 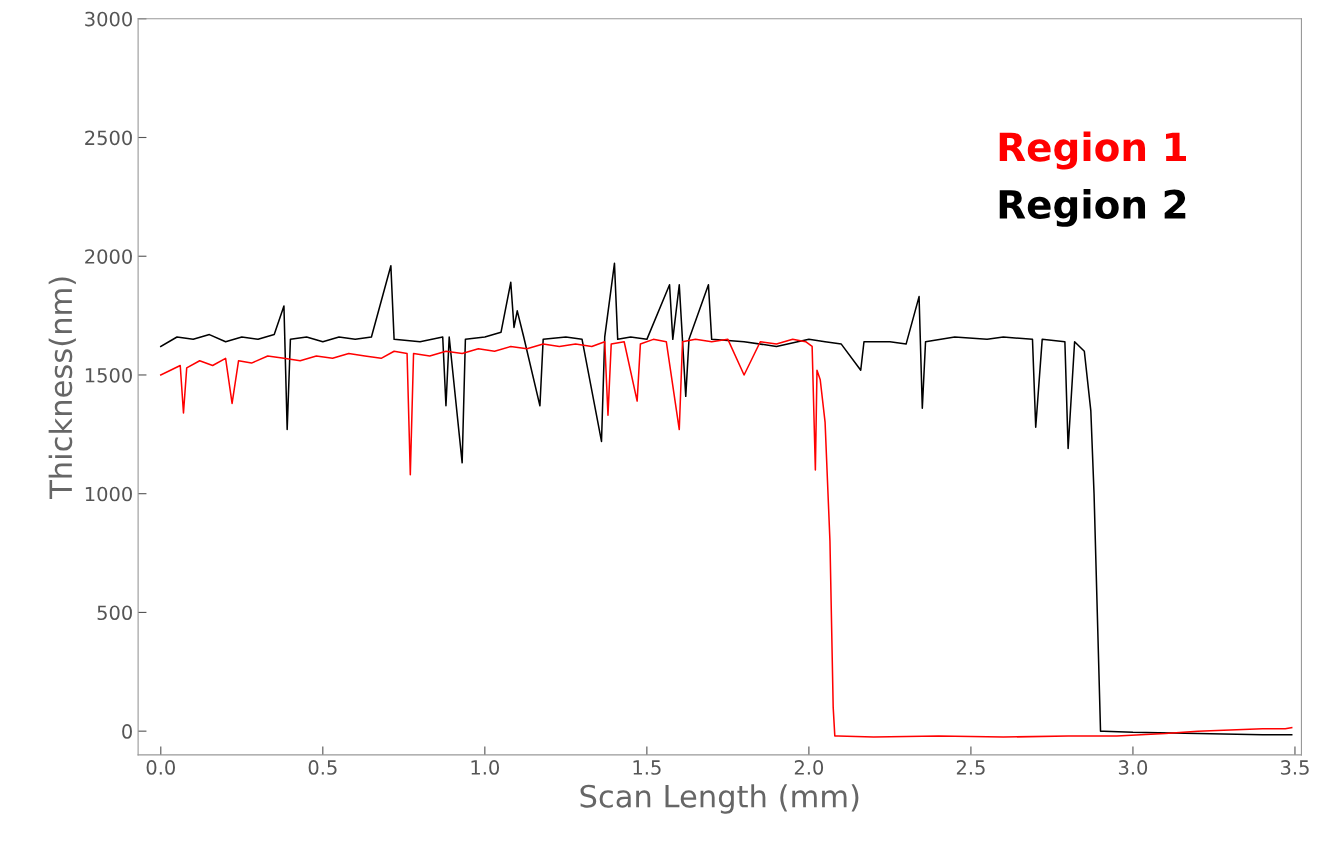 I want to click on y-tick-label: 2000, so click(x=108, y=256).